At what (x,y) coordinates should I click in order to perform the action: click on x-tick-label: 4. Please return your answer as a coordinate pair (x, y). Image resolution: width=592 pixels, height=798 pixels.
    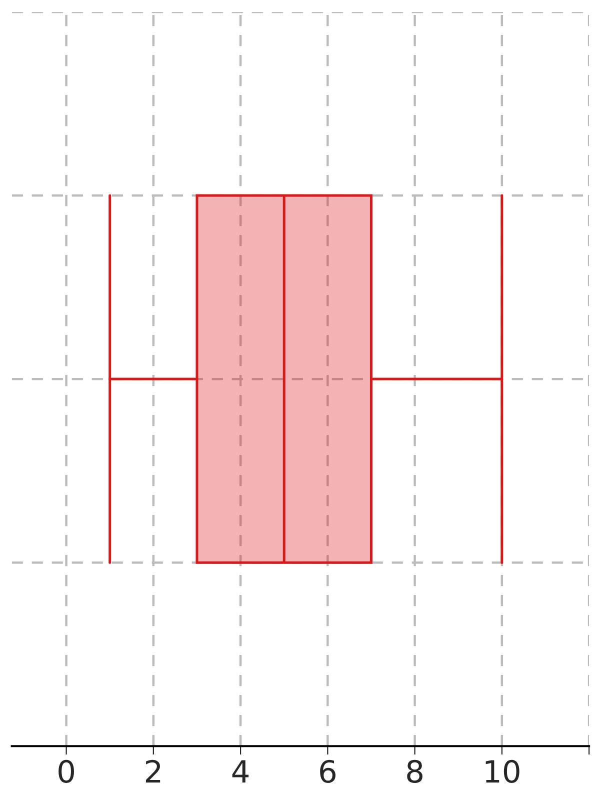
    Looking at the image, I should click on (240, 771).